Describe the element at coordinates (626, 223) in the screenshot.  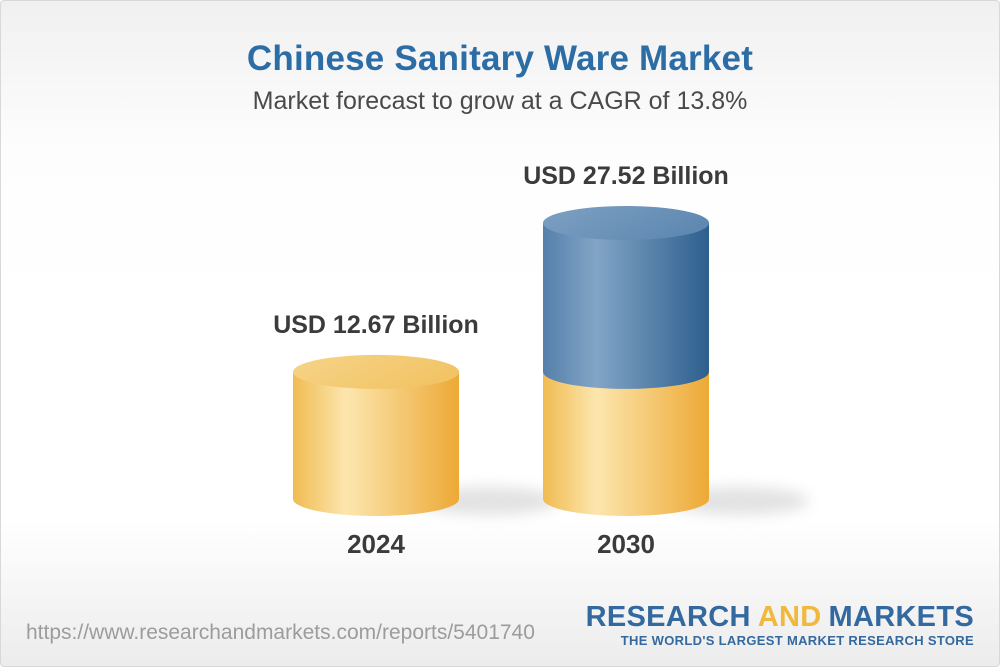
I see `bar-2030-top` at that location.